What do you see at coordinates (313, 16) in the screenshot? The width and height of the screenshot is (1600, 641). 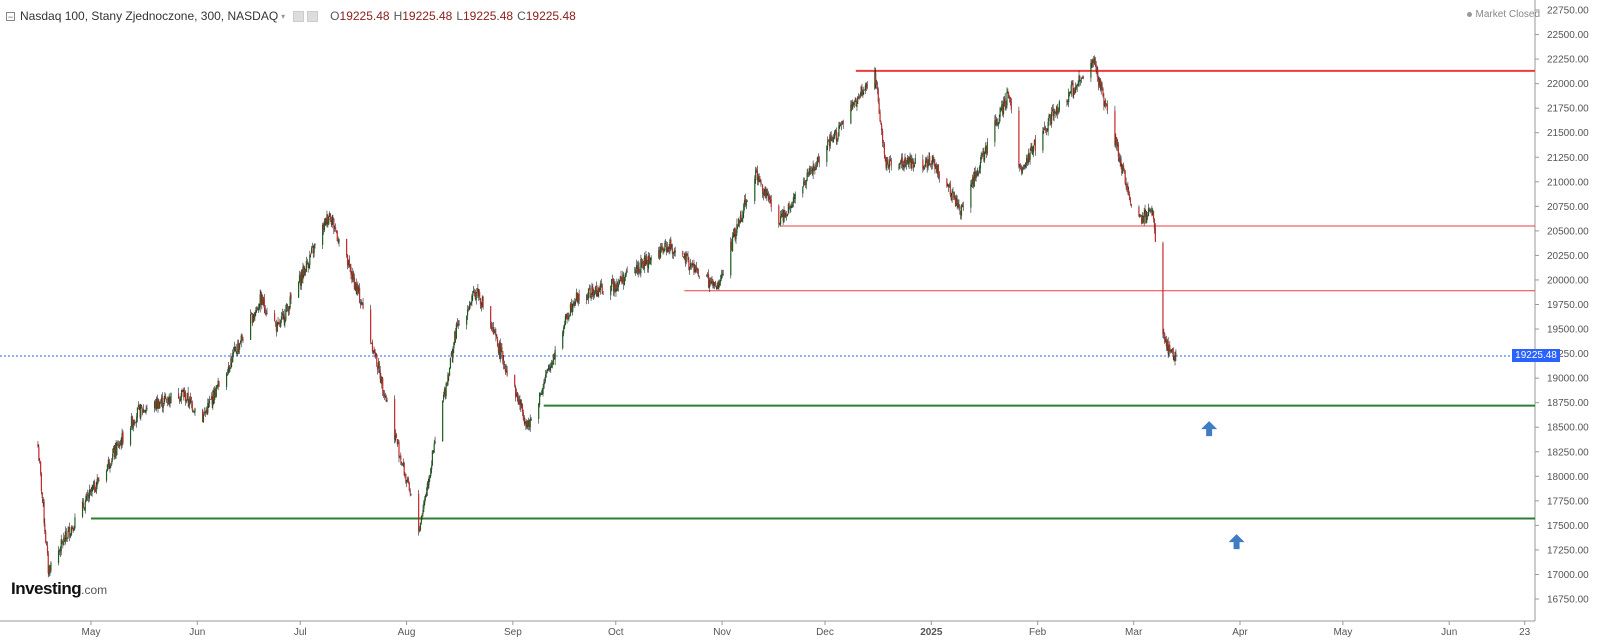 I see `hide-icon` at bounding box center [313, 16].